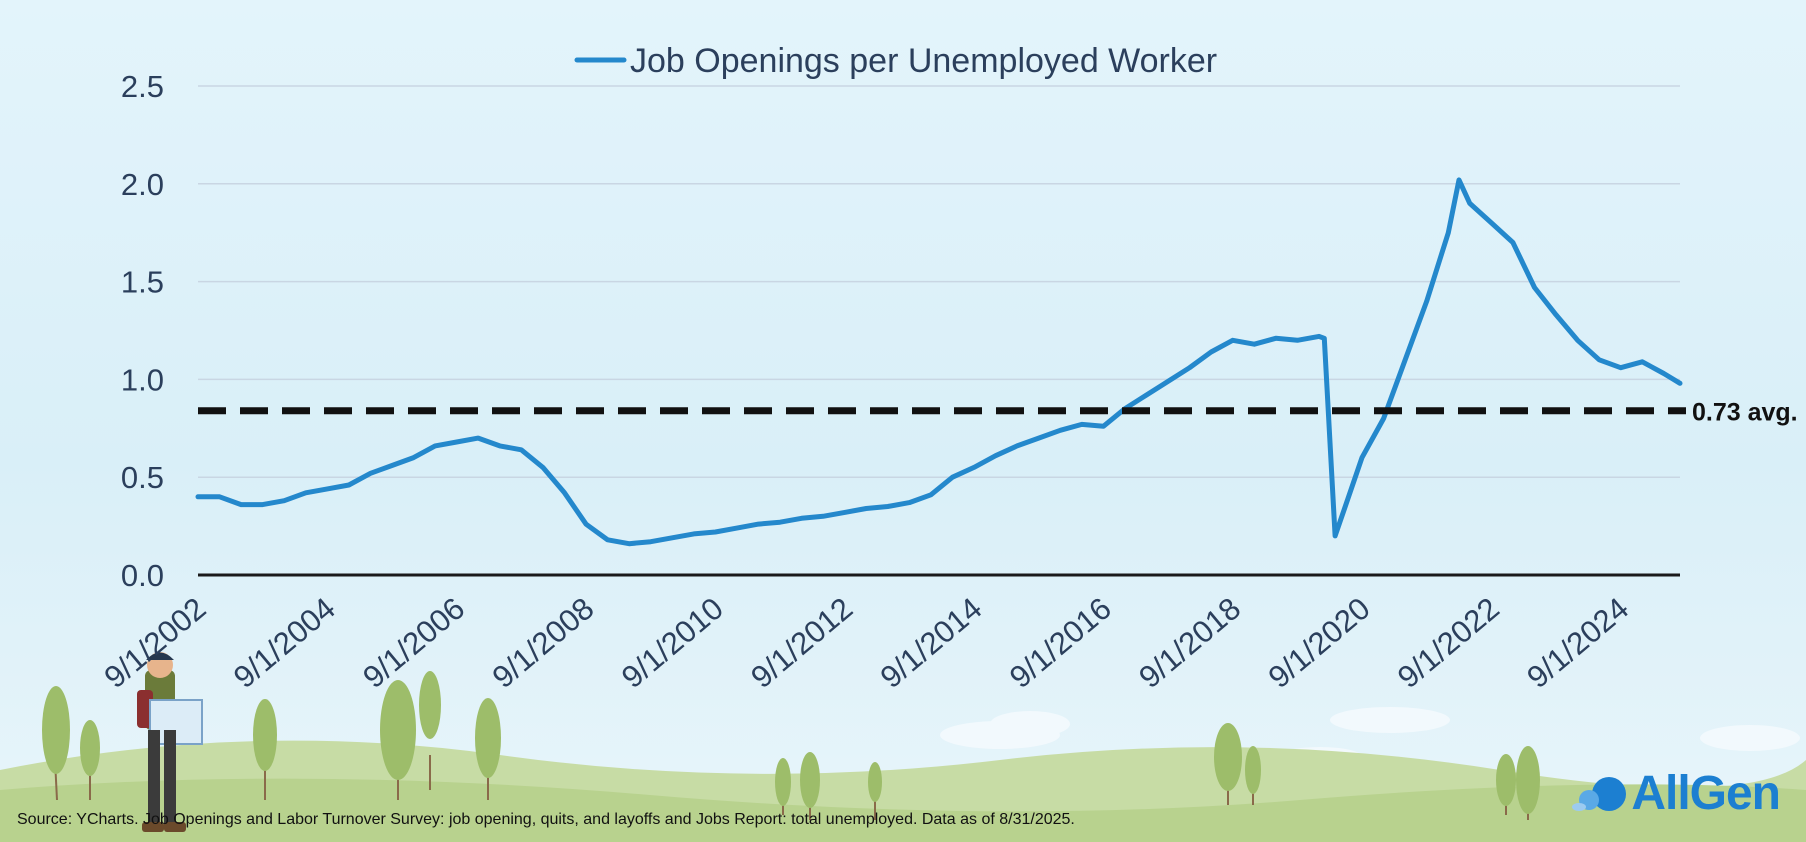  I want to click on x-tick-label: 9/1/2022, so click(1448, 643).